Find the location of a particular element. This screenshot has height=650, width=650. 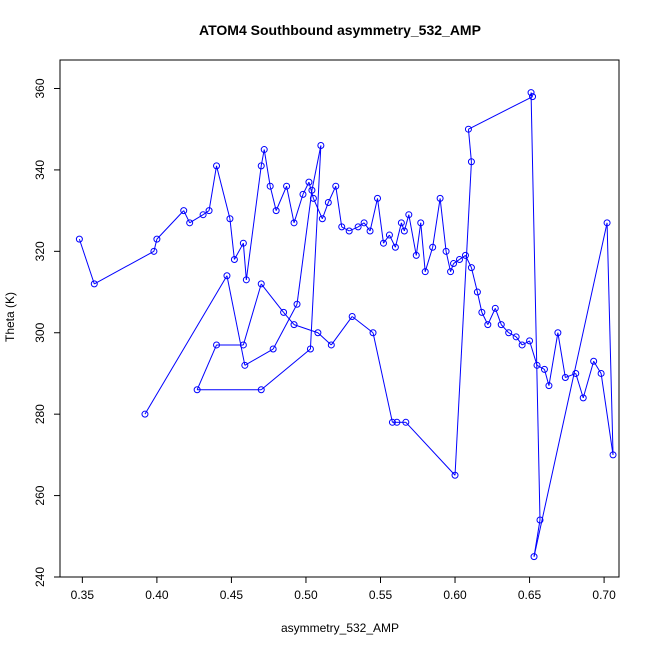

y-tick-label: 280 is located at coordinates (40, 414).